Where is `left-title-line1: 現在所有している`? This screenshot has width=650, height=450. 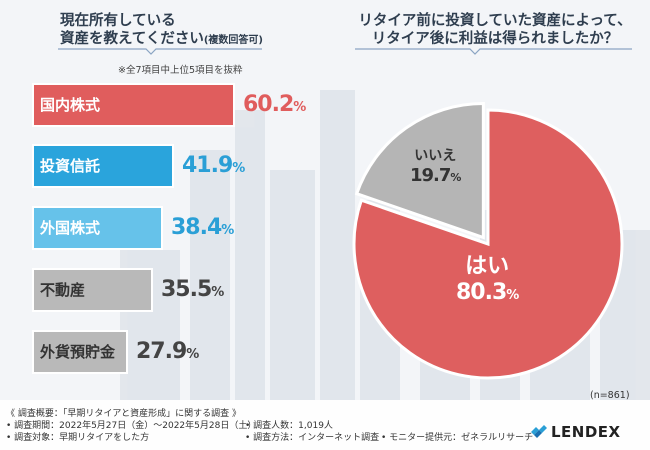 left-title-line1: 現在所有している is located at coordinates (118, 21).